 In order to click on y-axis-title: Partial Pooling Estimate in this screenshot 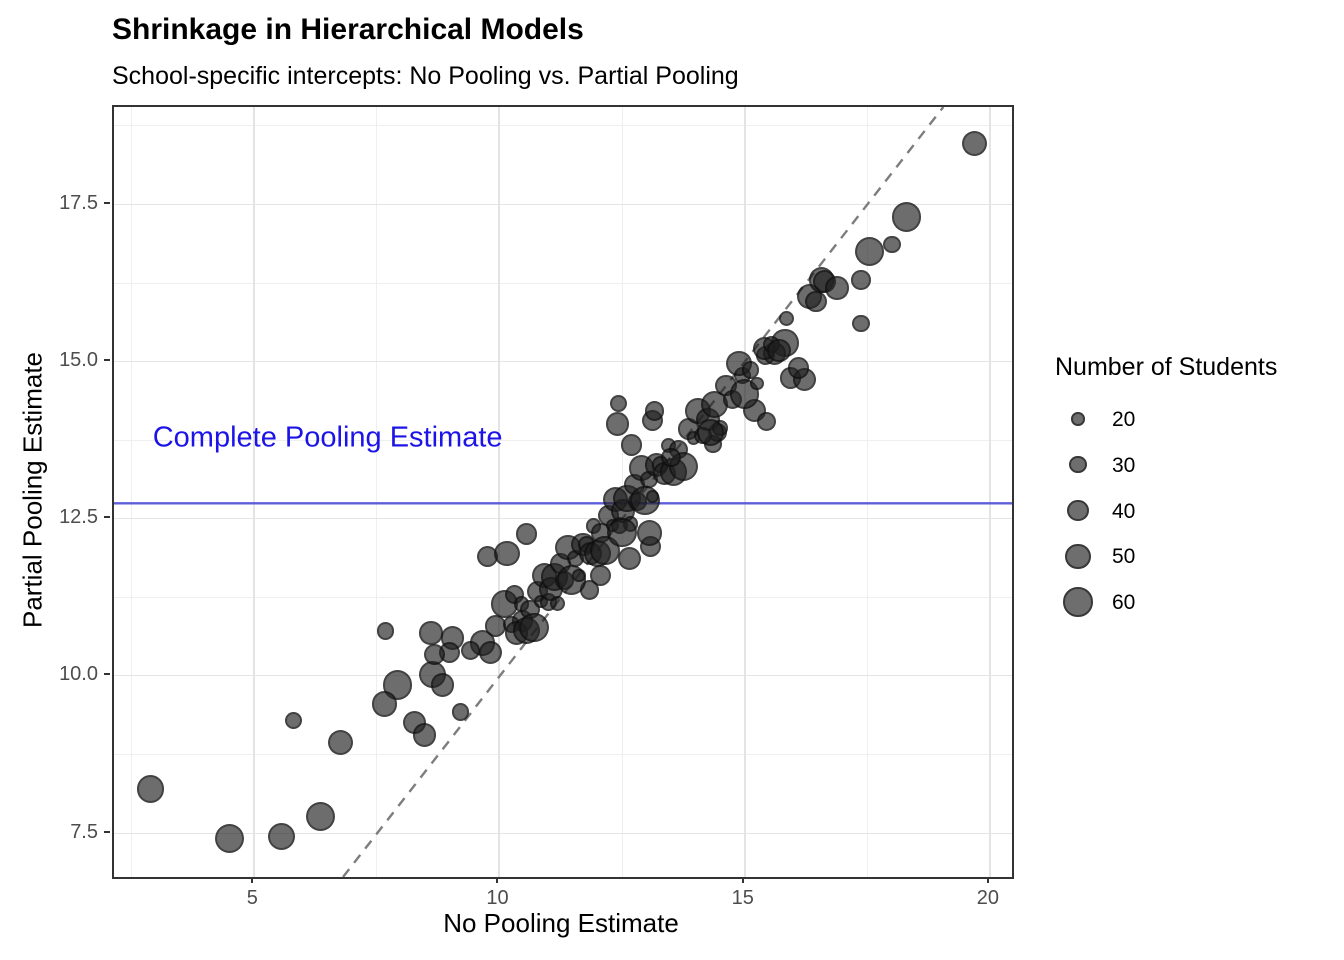, I will do `click(32, 490)`.